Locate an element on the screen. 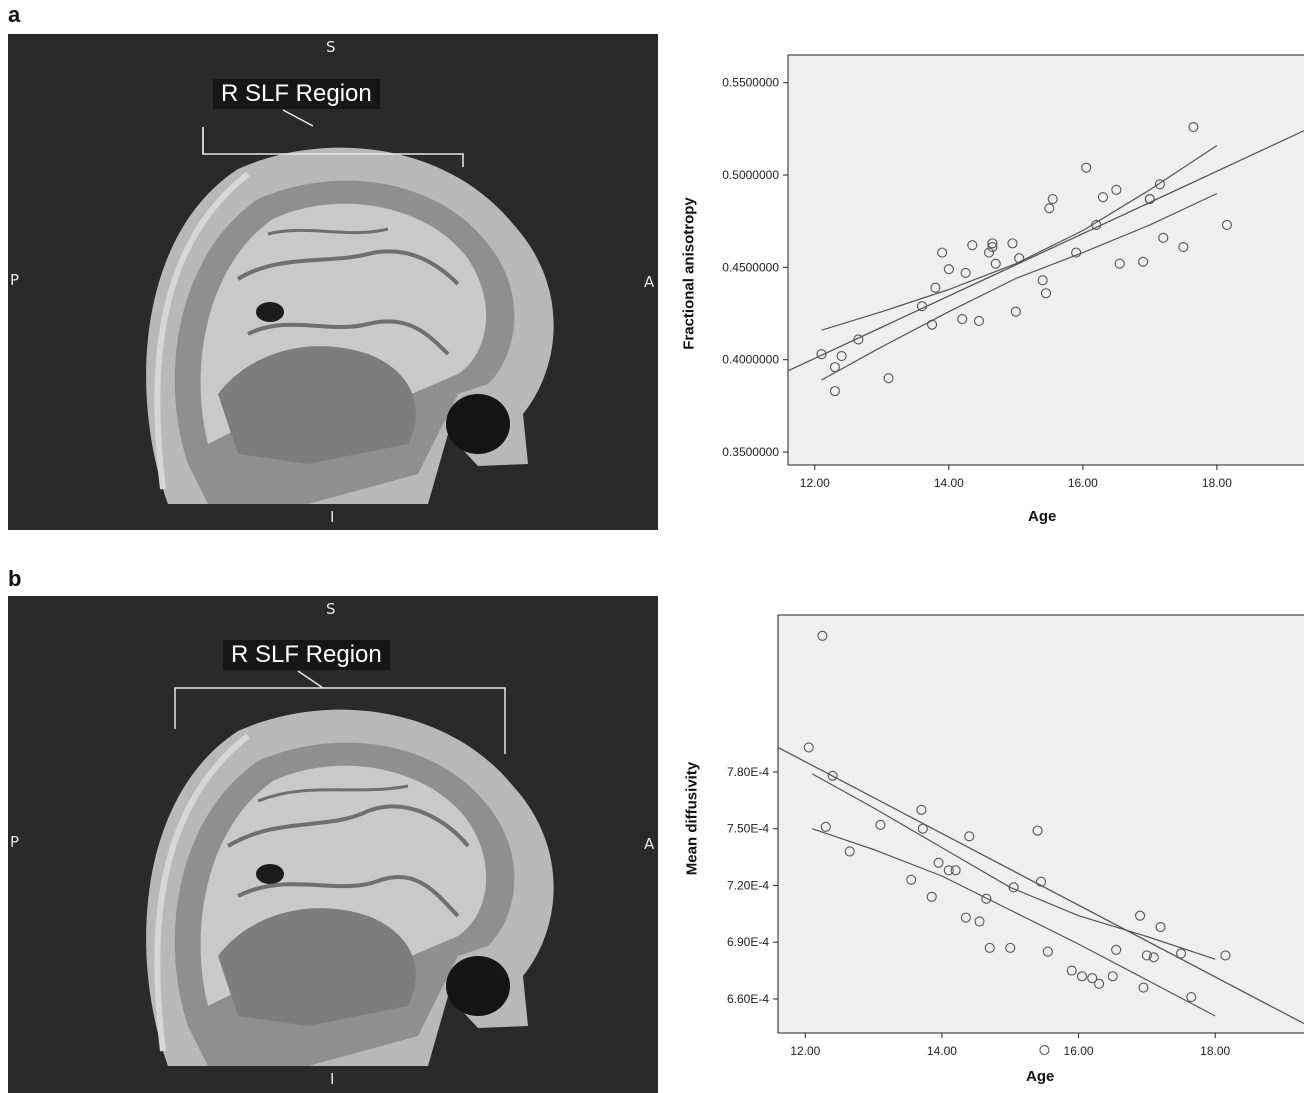  y-tick-label: 0.4500000 is located at coordinates (750, 267).